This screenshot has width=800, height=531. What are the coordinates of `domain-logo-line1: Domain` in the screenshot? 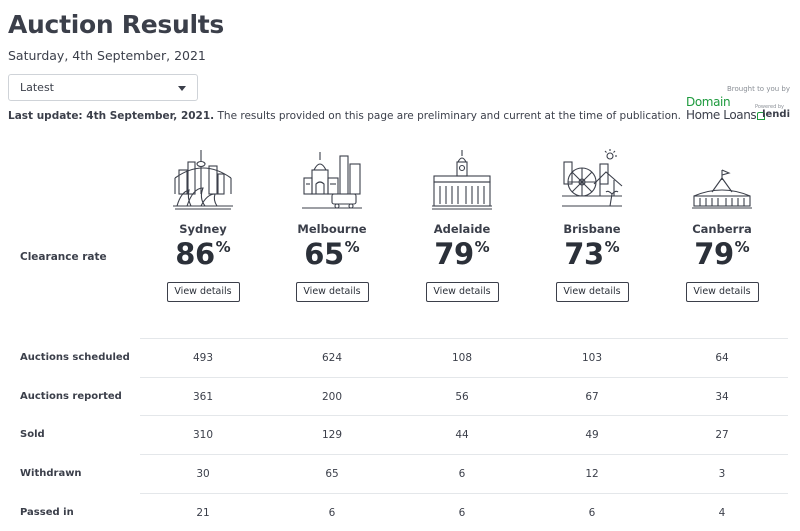 It's located at (708, 102).